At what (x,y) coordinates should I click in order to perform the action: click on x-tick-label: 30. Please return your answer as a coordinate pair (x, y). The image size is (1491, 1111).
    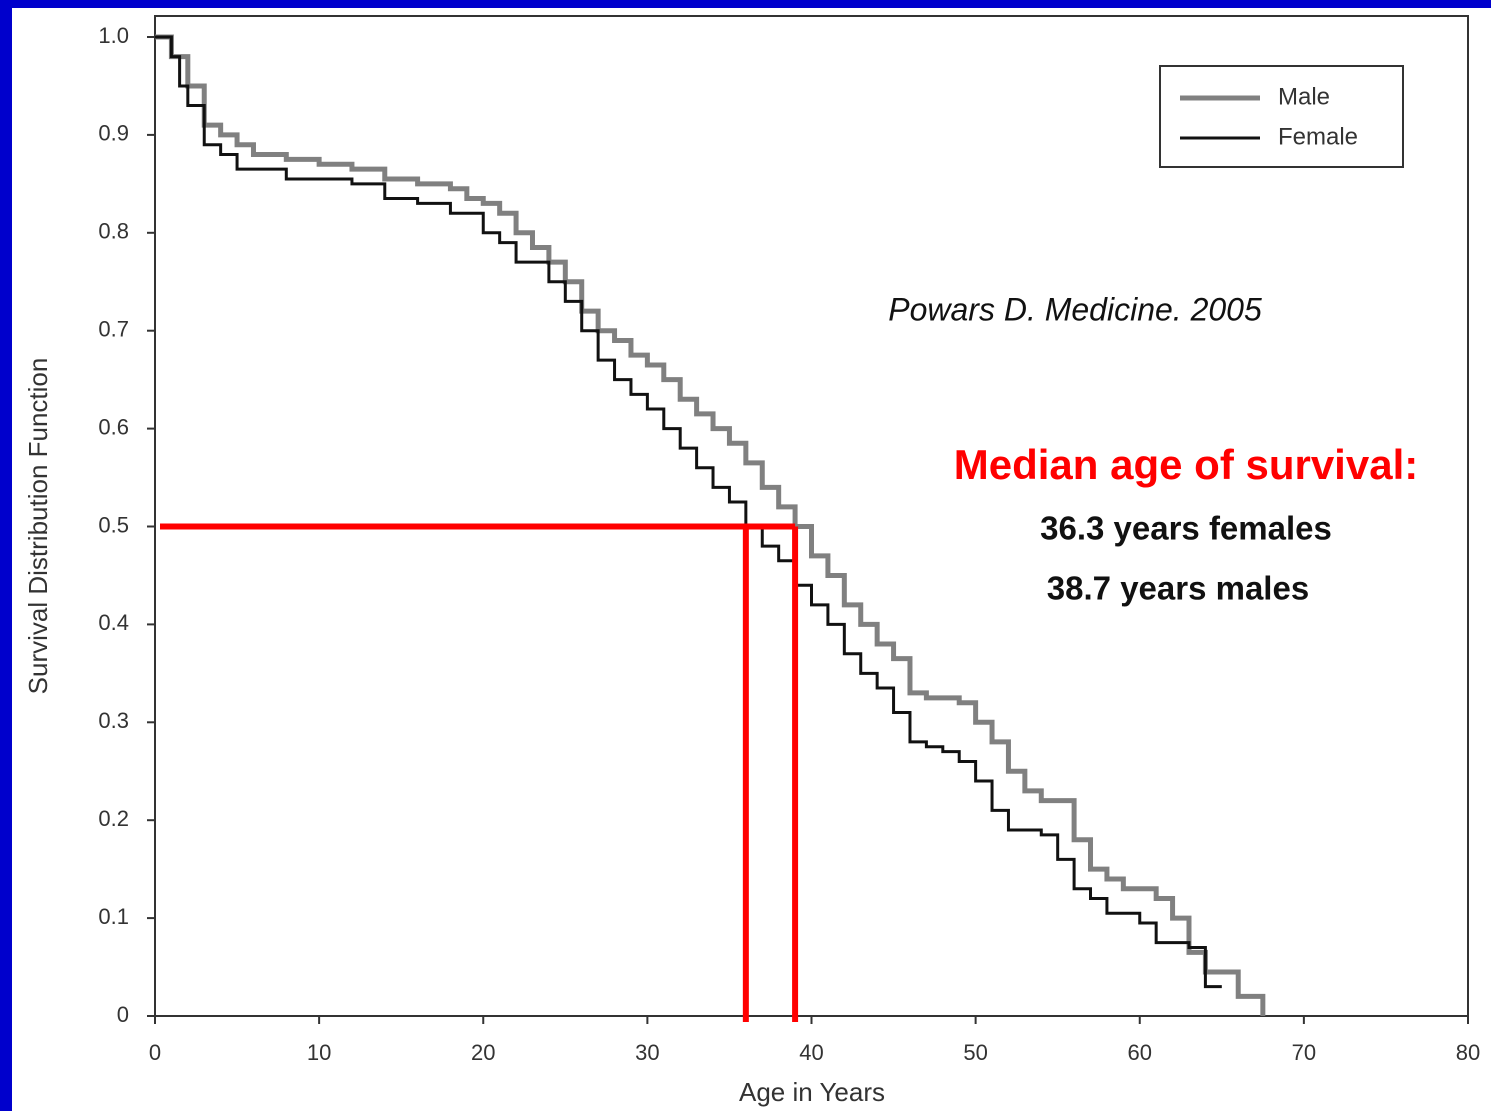
    Looking at the image, I should click on (647, 1052).